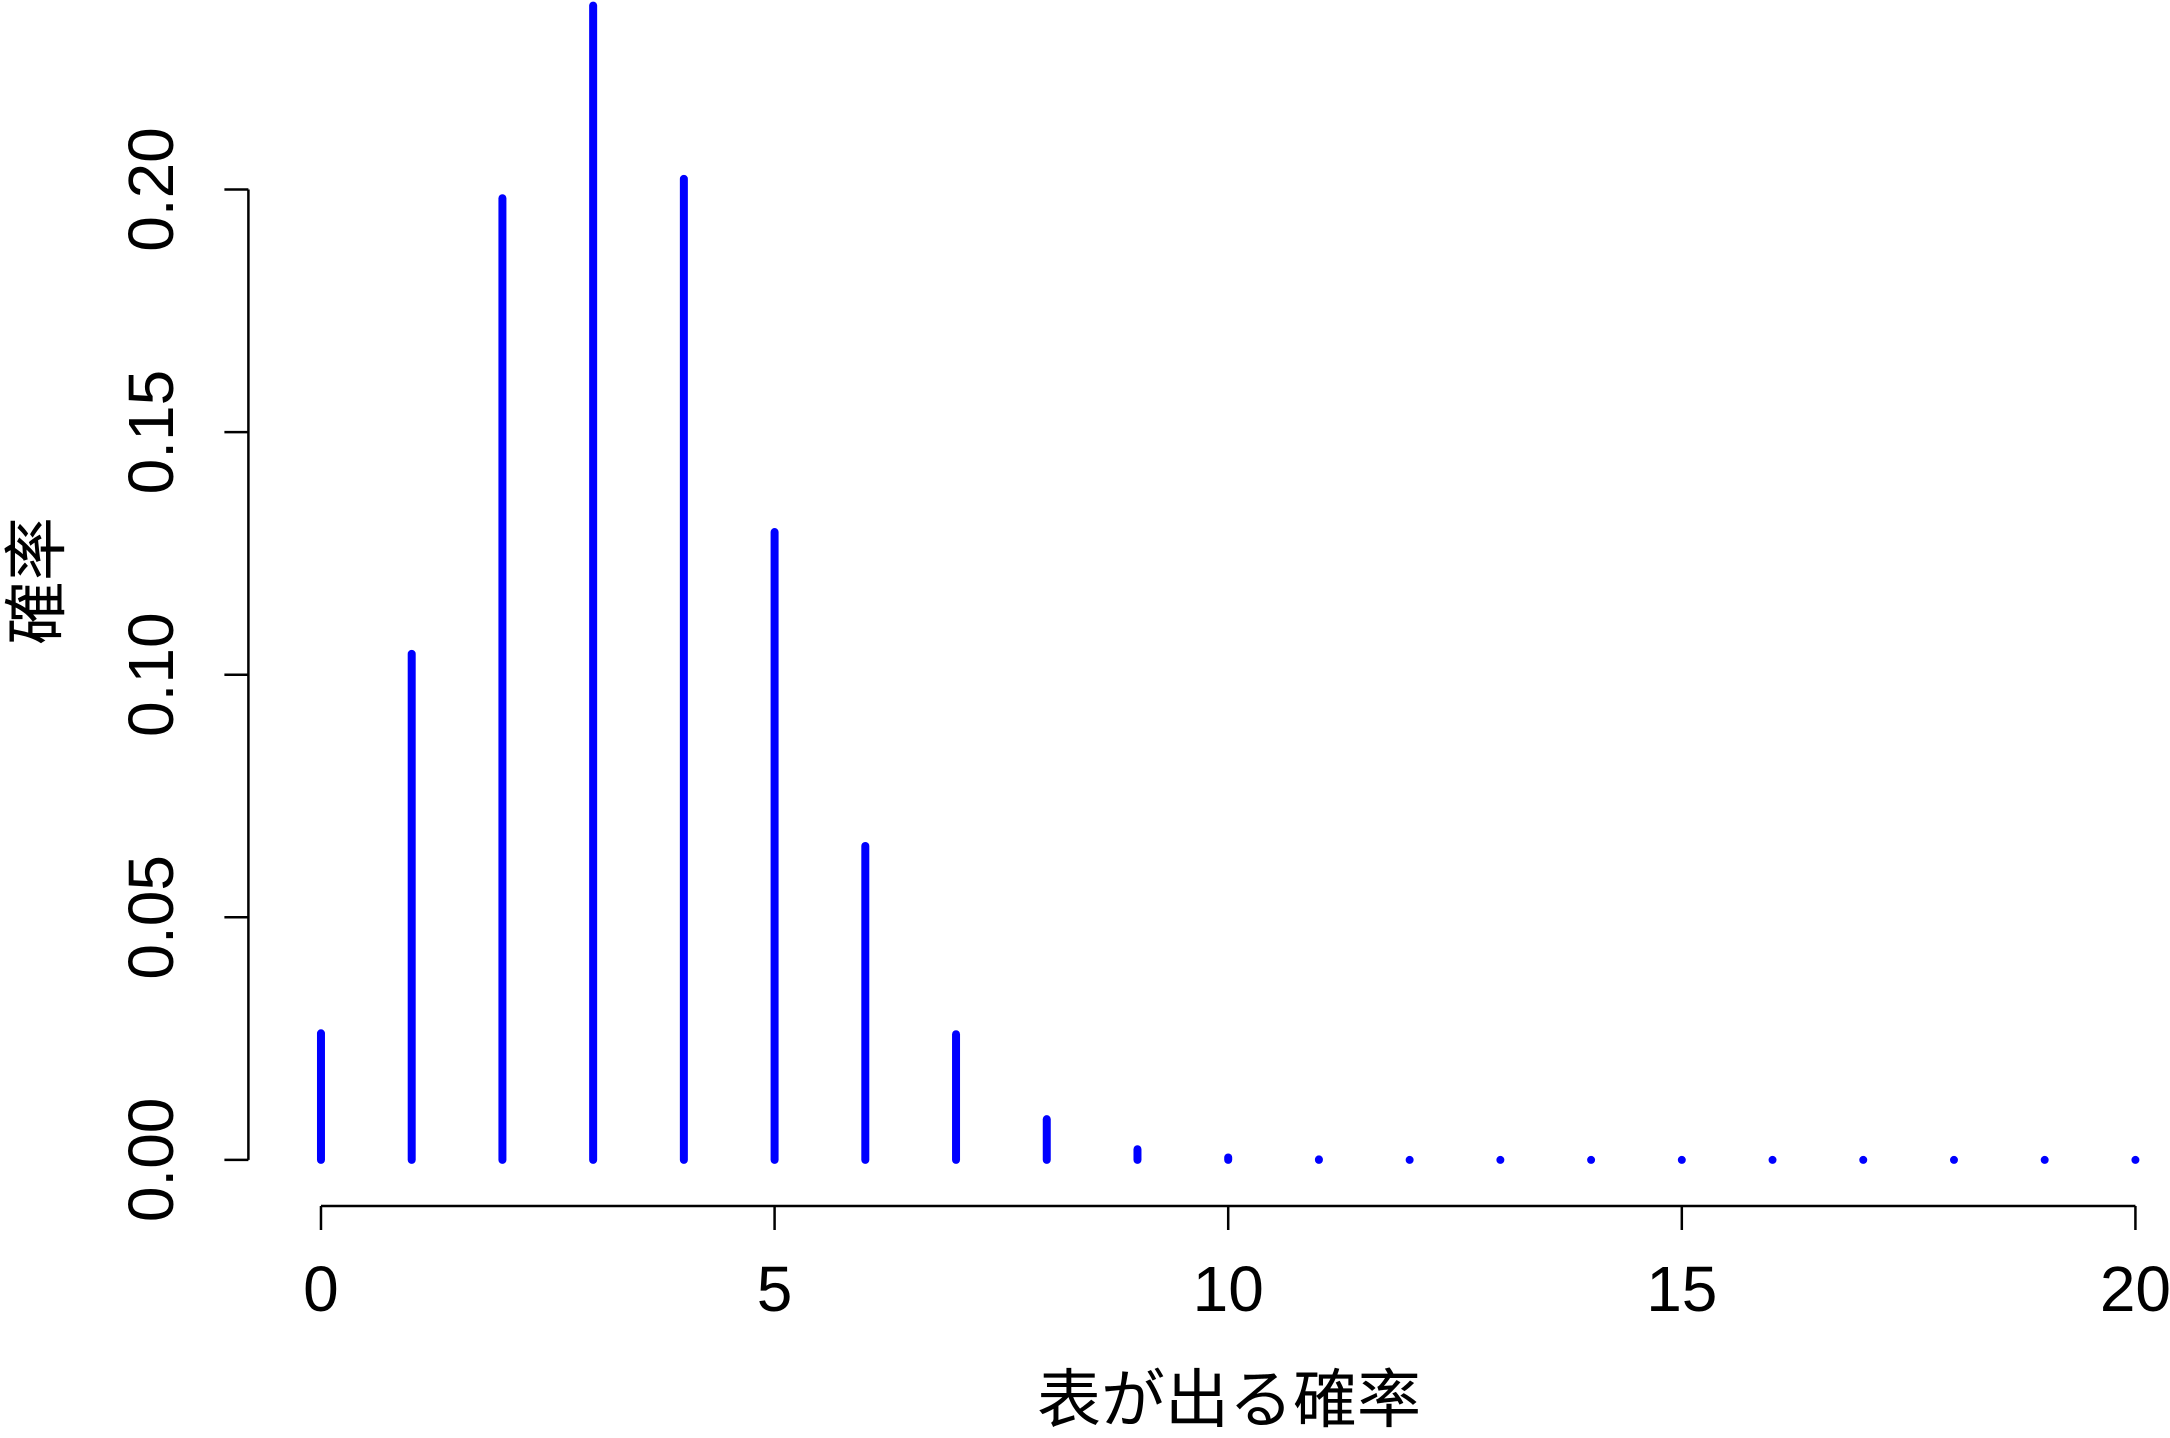 This screenshot has height=1438, width=2170. Describe the element at coordinates (151, 432) in the screenshot. I see `y-tick-label: 0.15` at that location.